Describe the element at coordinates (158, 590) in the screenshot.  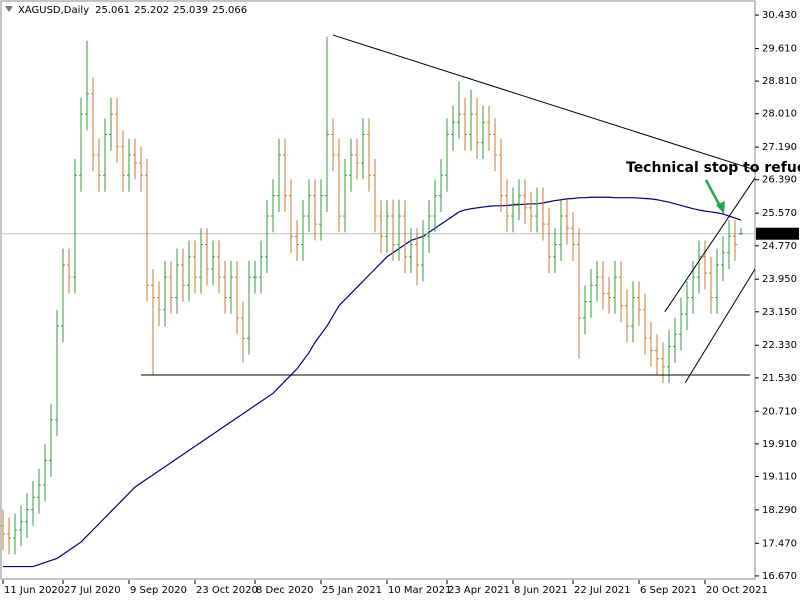
I see `x-tick-label: 9 Sep 2020` at that location.